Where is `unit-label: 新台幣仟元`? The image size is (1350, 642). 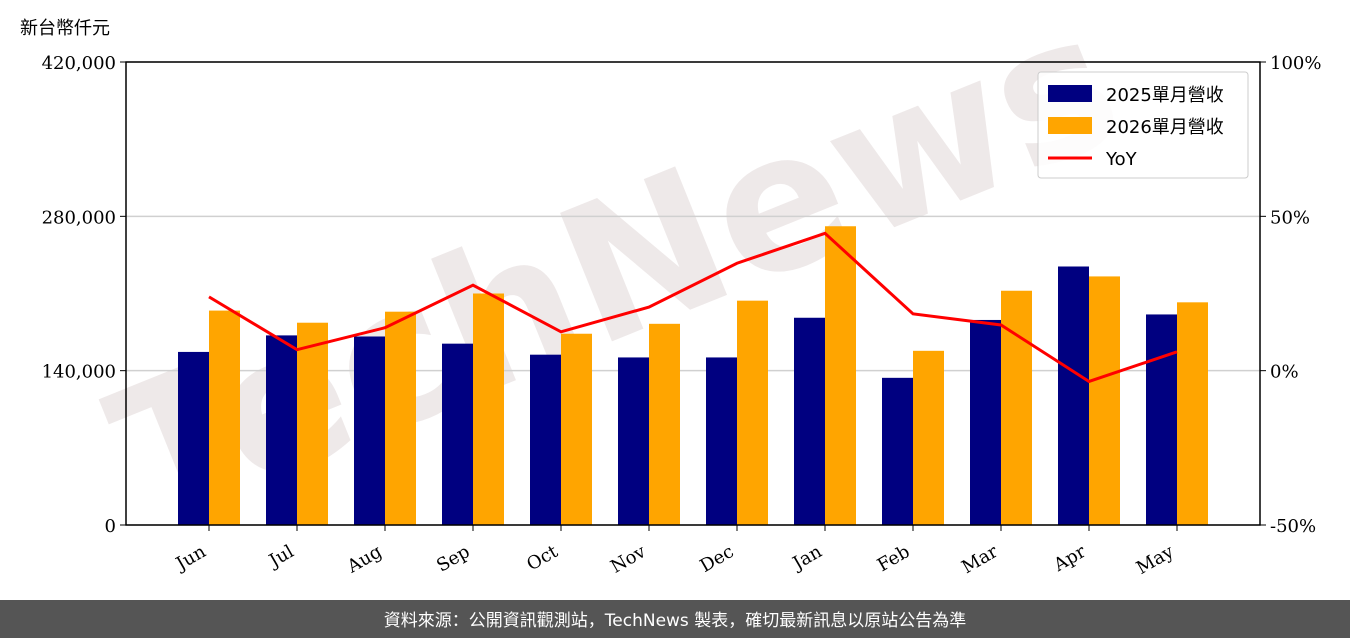 unit-label: 新台幣仟元 is located at coordinates (65, 28).